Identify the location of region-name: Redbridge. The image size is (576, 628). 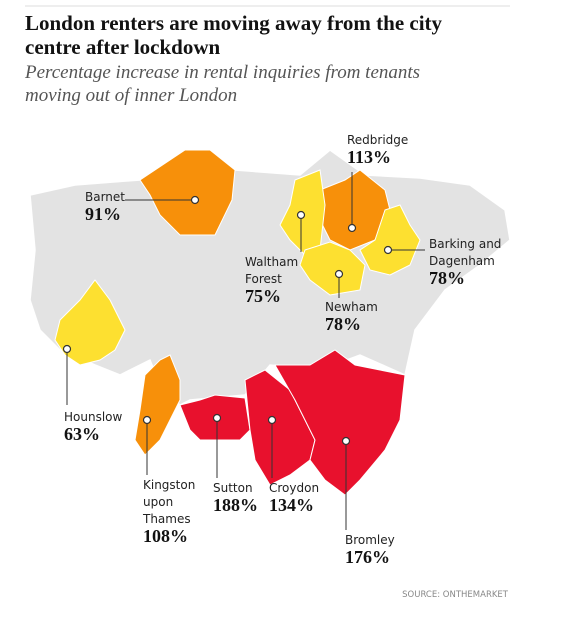
(377, 140).